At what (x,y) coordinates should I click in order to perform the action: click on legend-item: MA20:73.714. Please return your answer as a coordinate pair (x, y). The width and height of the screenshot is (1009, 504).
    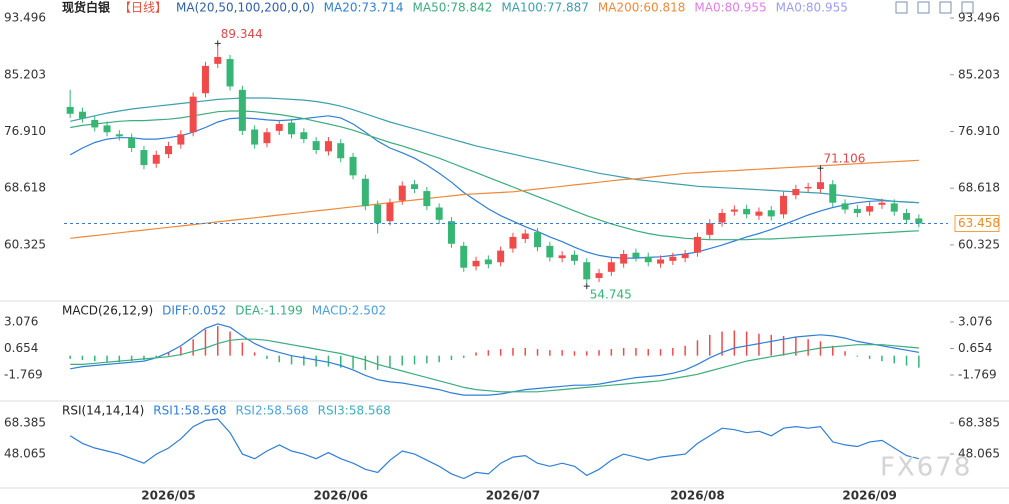
    Looking at the image, I should click on (364, 8).